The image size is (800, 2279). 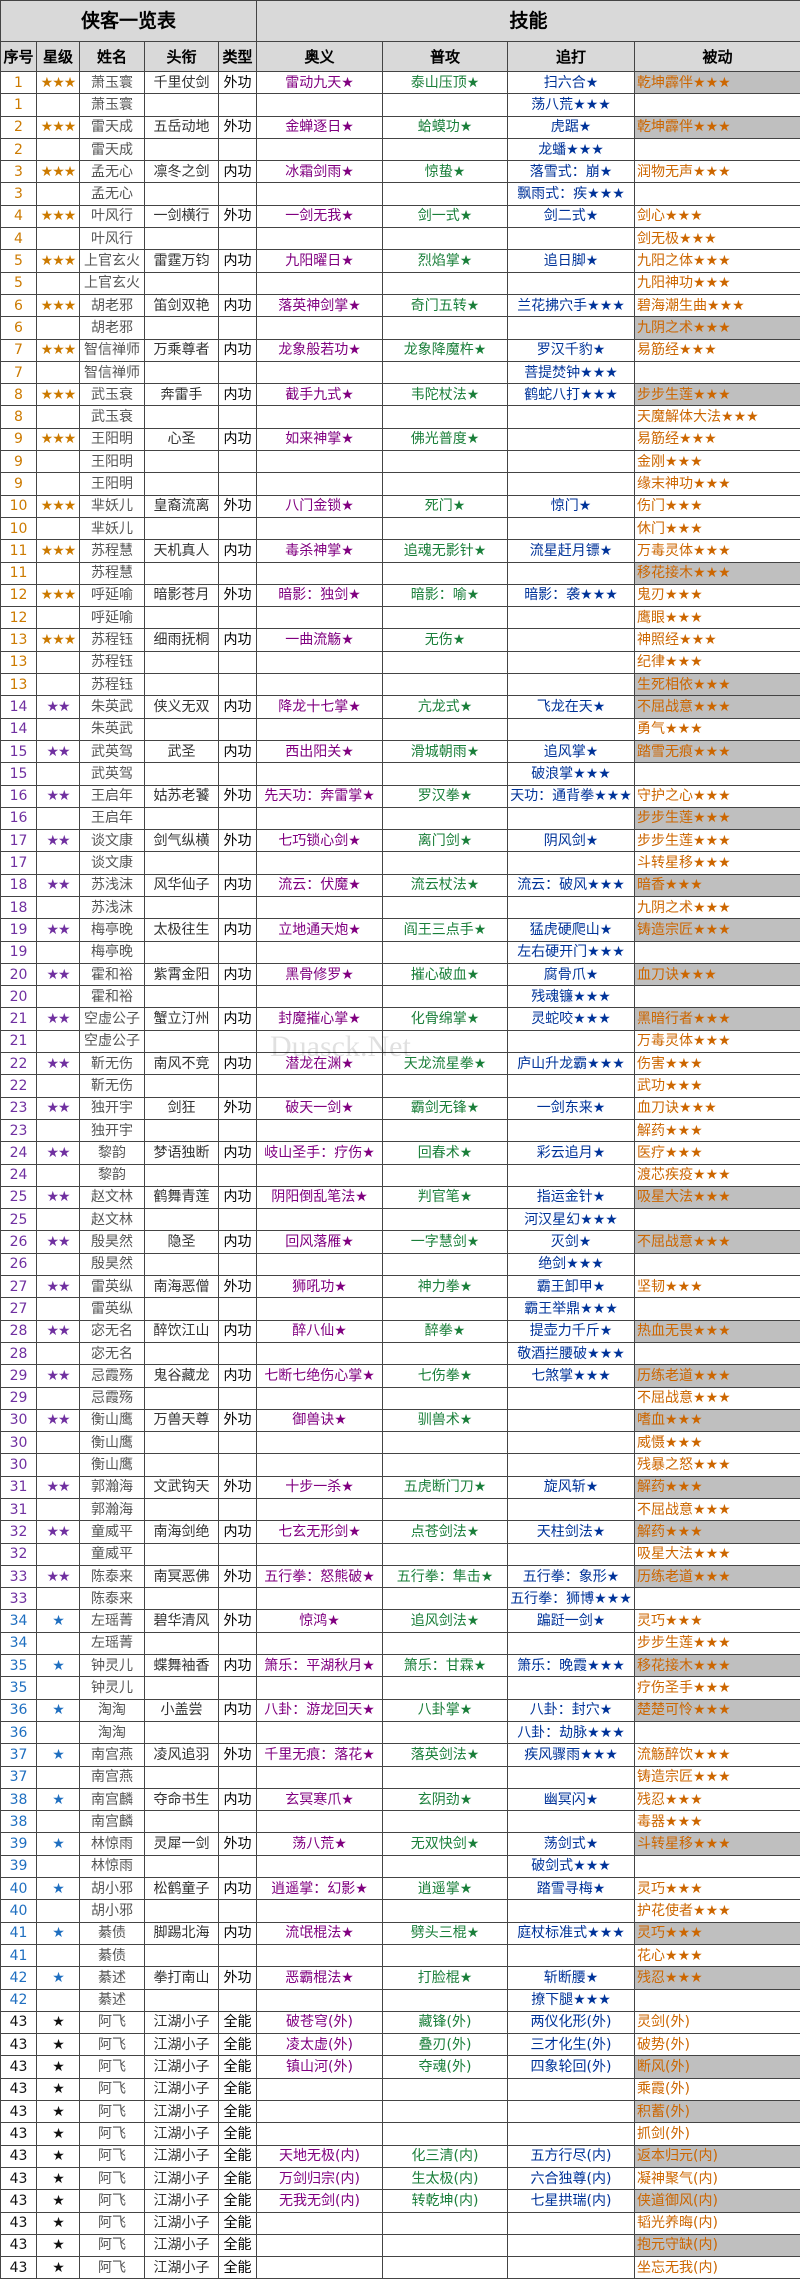 What do you see at coordinates (445, 707) in the screenshot?
I see `basic-attack: 亢龙式★` at bounding box center [445, 707].